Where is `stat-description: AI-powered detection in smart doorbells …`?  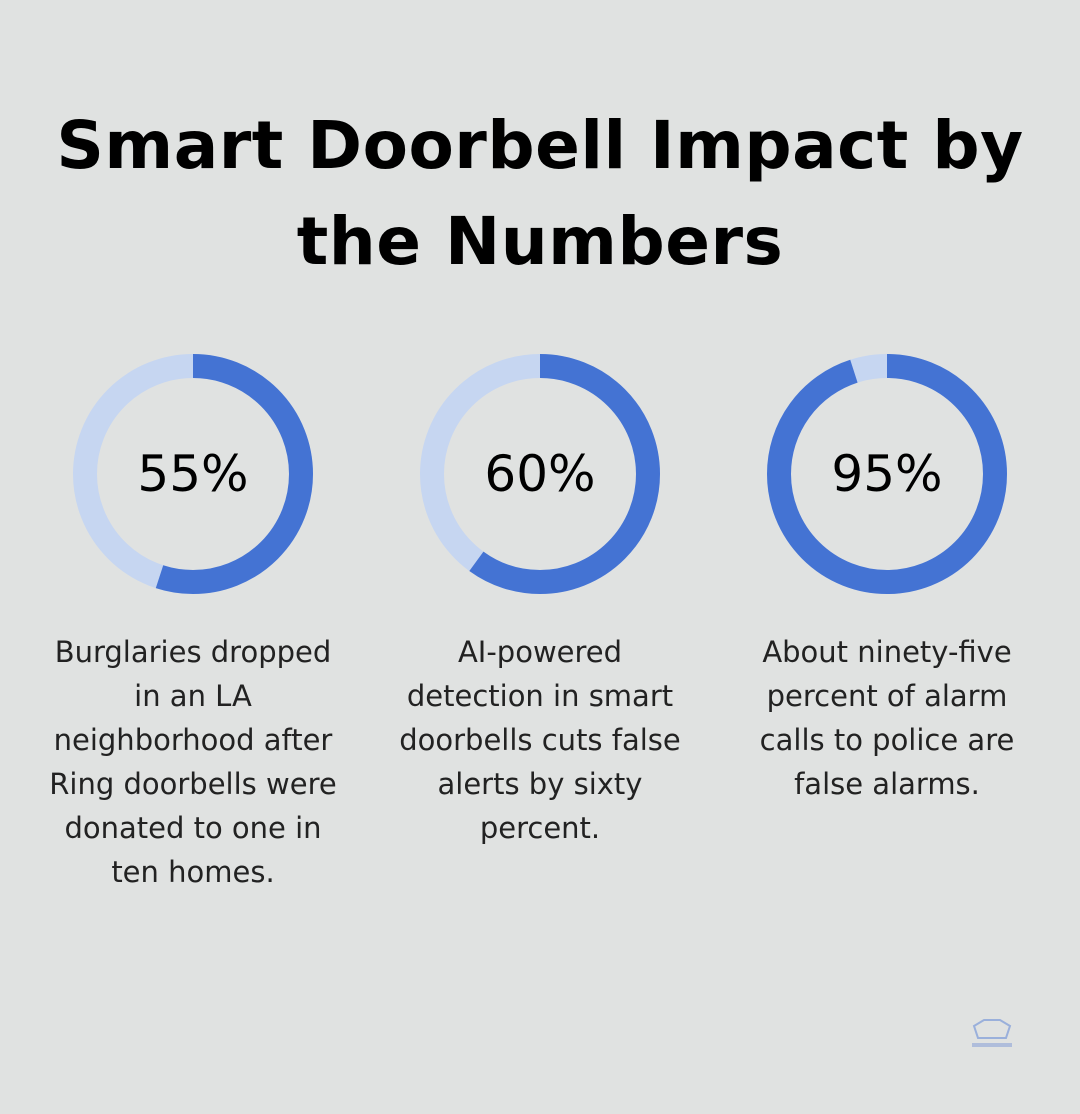 stat-description: AI-powered detection in smart doorbells … is located at coordinates (540, 740).